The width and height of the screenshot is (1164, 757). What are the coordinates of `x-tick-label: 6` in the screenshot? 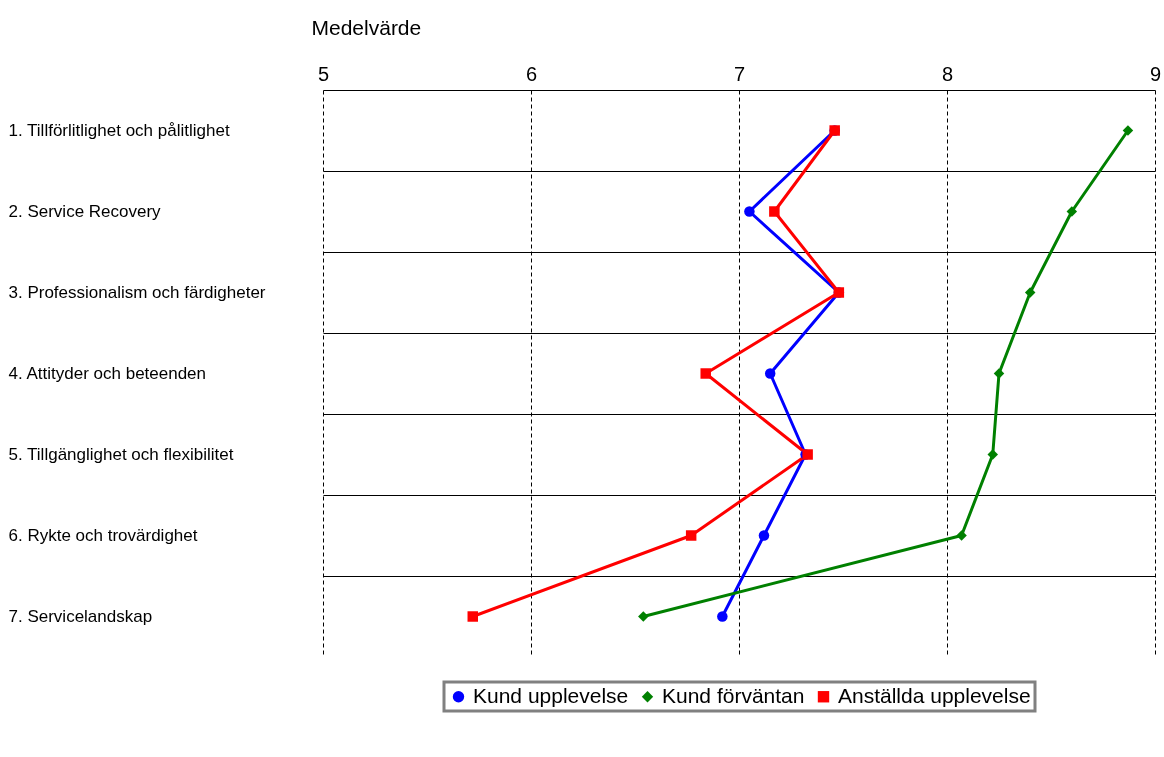 It's located at (531, 73).